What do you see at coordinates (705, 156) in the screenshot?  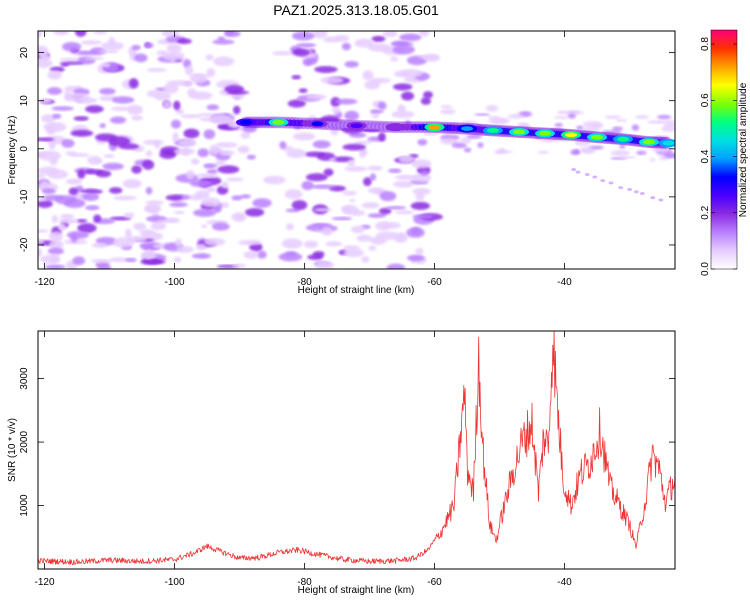 I see `colorbar-tick-label: 0.4` at bounding box center [705, 156].